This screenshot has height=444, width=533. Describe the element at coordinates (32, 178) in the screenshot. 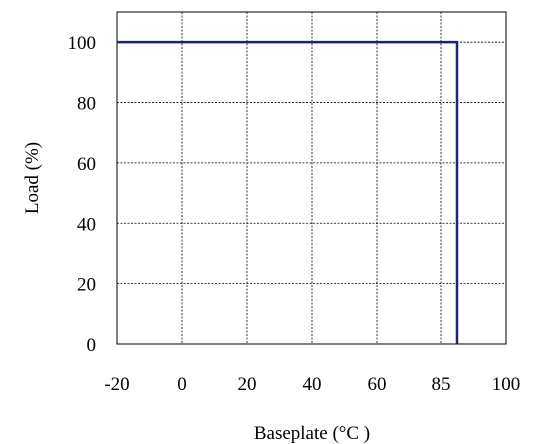

I see `y-axis-title: Load (%)` at that location.